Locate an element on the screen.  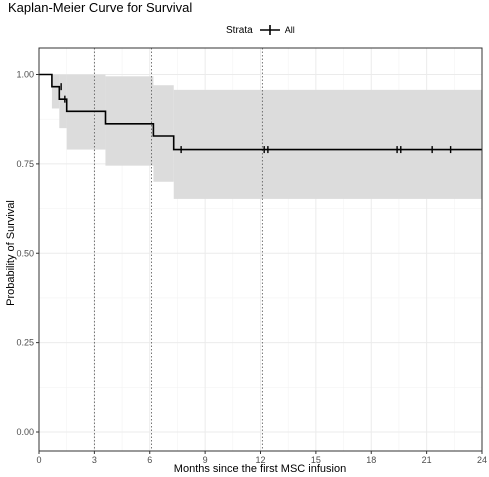
y-tick-label: 0.50 is located at coordinates (25, 253).